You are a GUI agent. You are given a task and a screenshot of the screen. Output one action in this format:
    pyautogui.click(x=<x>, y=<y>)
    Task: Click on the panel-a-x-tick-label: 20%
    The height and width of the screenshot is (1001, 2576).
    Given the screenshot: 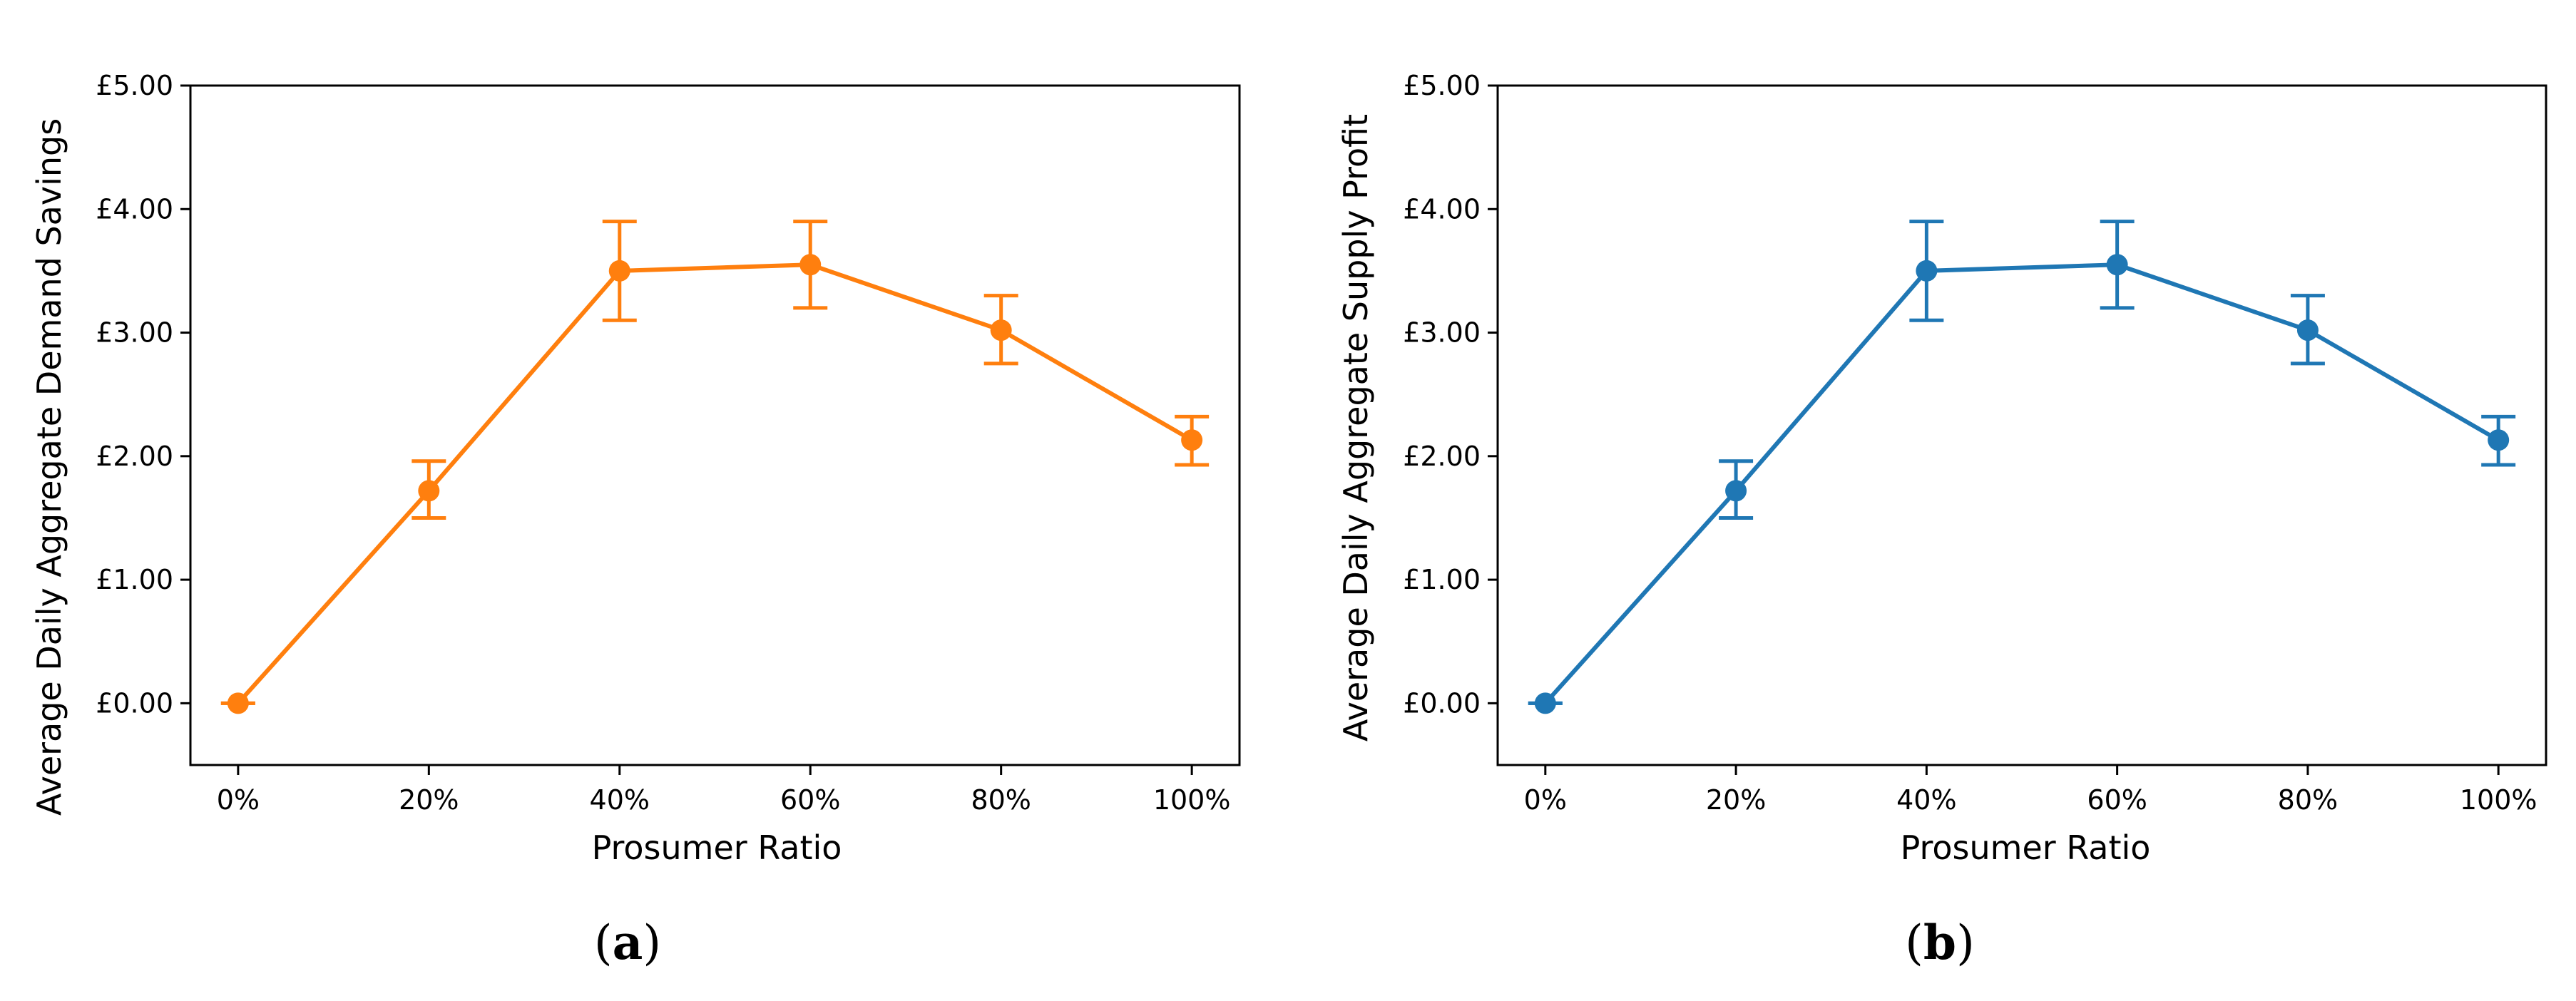 What is the action you would take?
    pyautogui.click(x=429, y=800)
    